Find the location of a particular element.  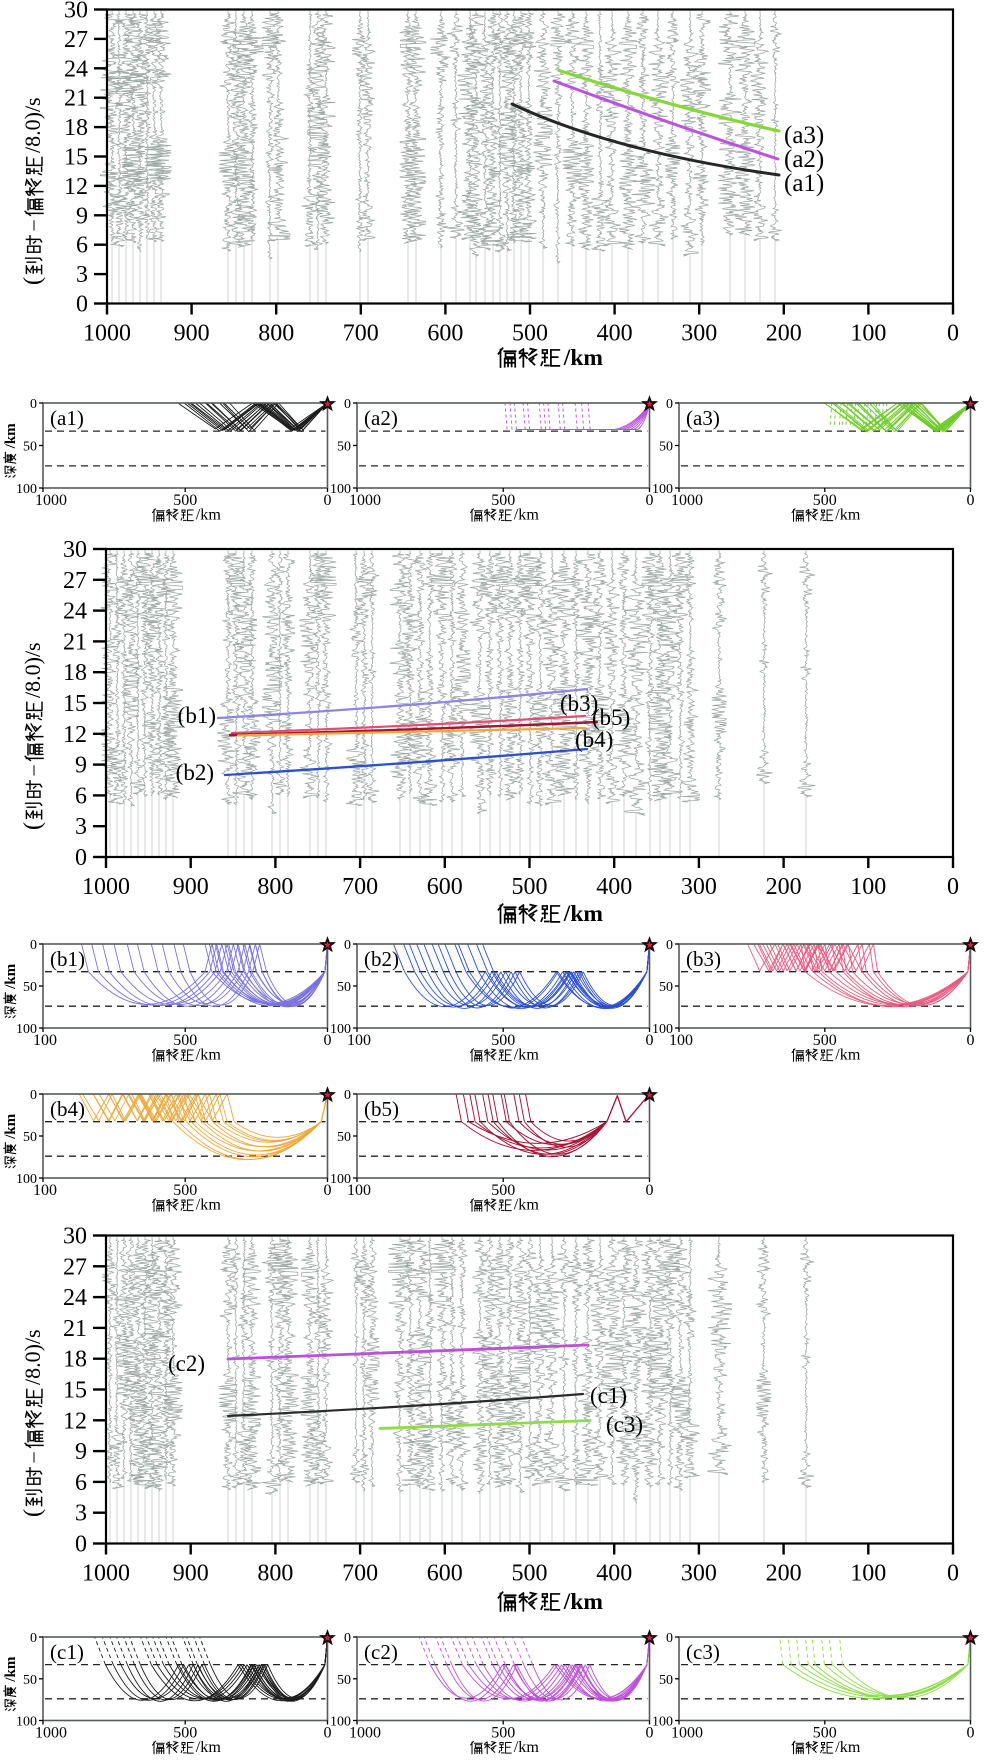

svg-text: 400 is located at coordinates (614, 887).